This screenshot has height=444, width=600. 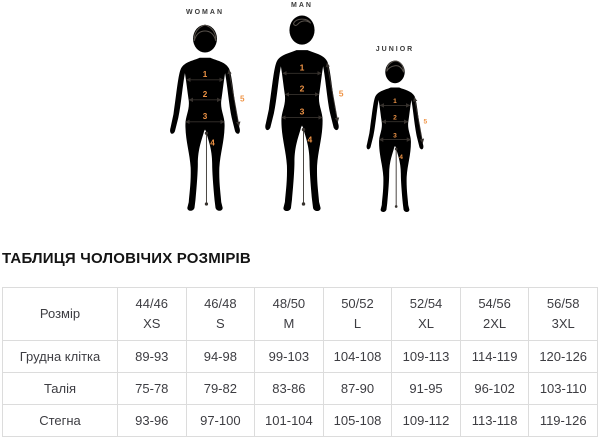 What do you see at coordinates (302, 5) in the screenshot?
I see `man-label: MAN` at bounding box center [302, 5].